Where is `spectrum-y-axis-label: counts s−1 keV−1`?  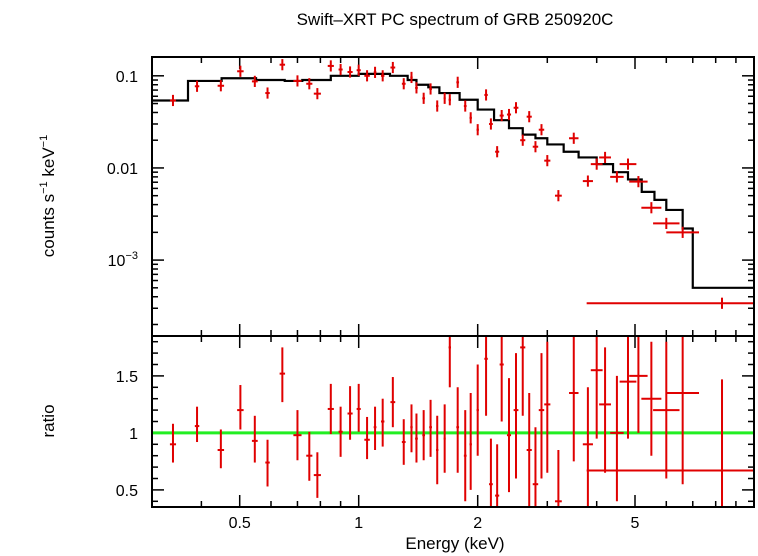 spectrum-y-axis-label: counts s−1 keV−1 is located at coordinates (48, 196).